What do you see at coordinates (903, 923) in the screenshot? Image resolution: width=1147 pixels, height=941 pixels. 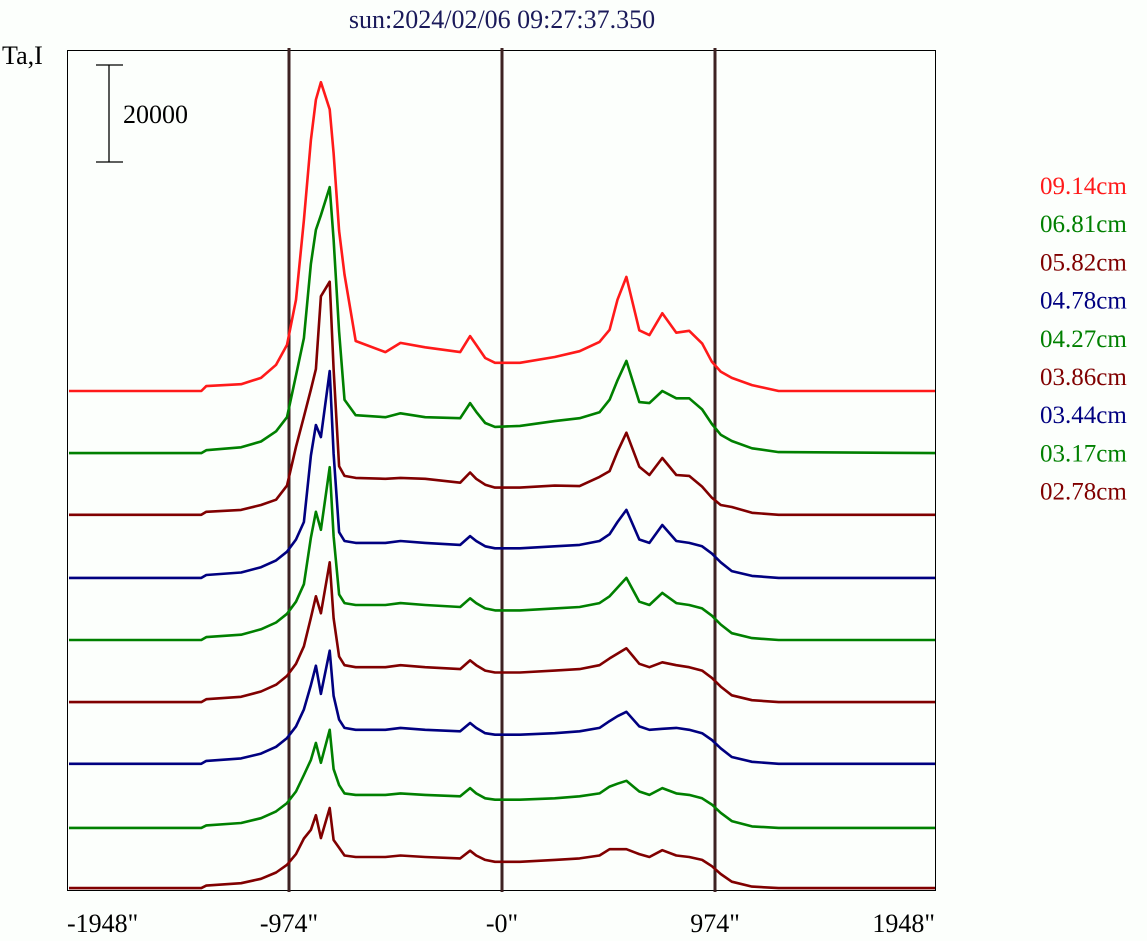 I see `x-tick-label: 1948"` at bounding box center [903, 923].